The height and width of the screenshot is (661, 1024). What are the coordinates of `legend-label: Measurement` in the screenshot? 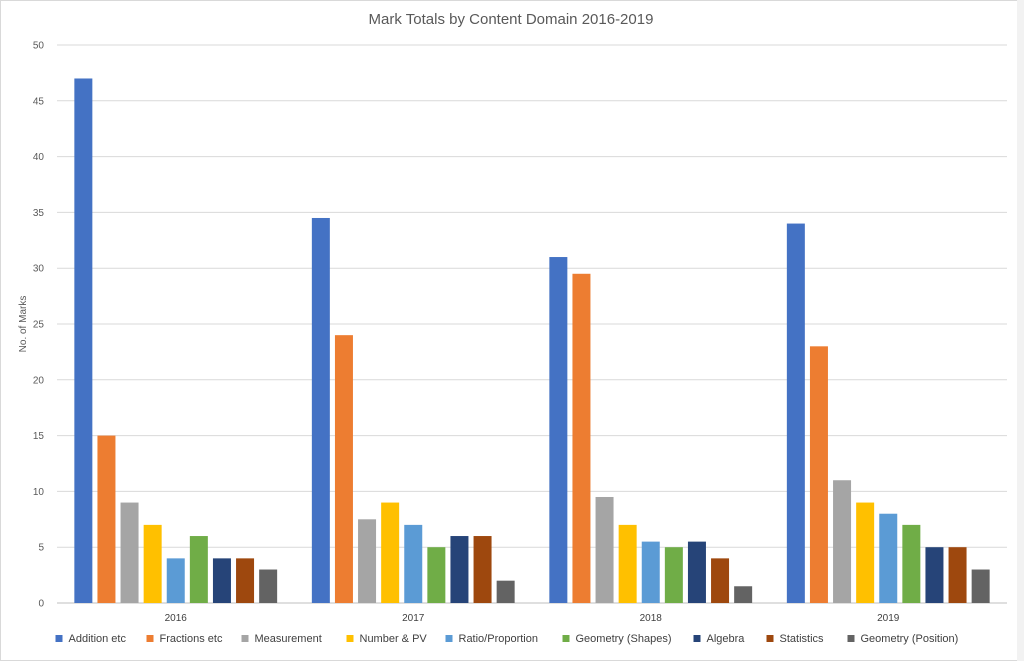 It's located at (288, 639).